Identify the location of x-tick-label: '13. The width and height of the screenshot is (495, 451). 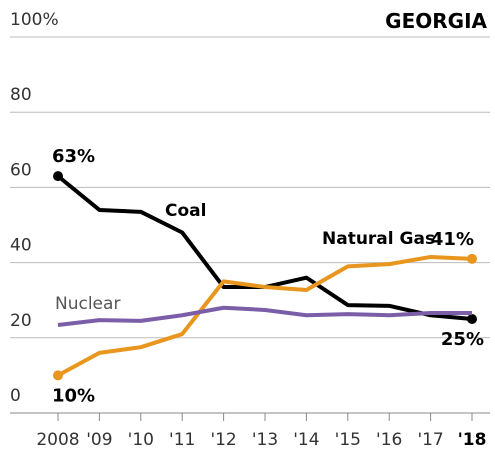
(265, 440).